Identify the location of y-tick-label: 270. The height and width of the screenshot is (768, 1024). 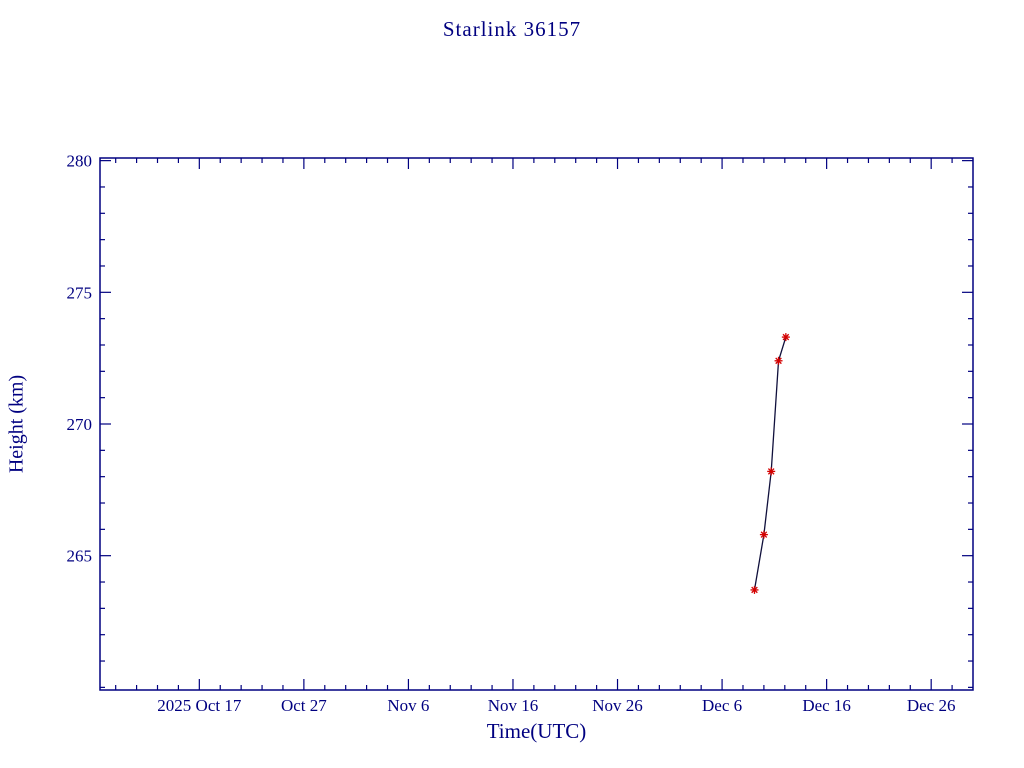
(80, 424).